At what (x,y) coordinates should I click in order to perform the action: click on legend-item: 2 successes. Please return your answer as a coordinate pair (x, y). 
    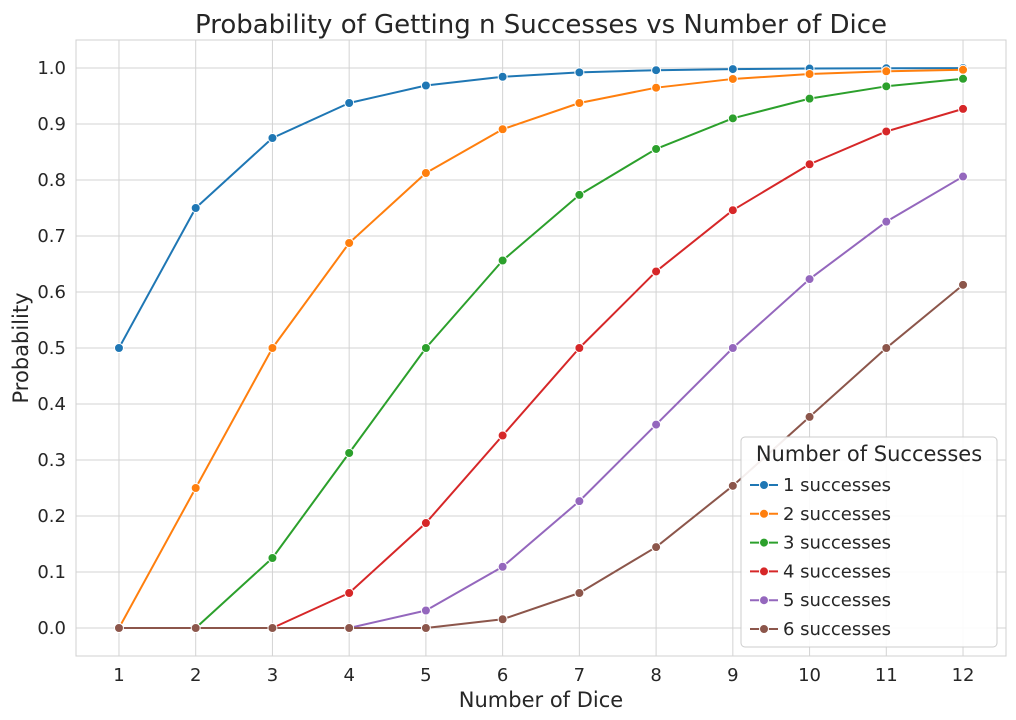
    Looking at the image, I should click on (820, 514).